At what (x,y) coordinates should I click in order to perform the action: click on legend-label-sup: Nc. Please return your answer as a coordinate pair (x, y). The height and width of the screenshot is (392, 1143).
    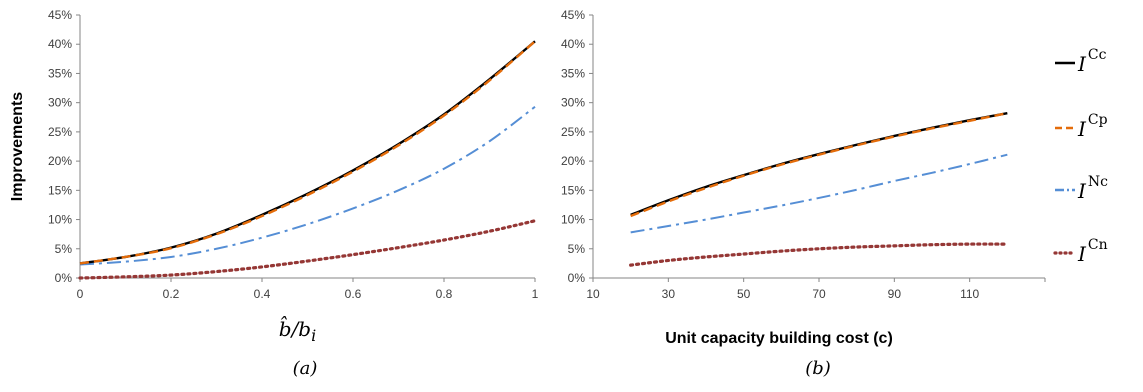
    Looking at the image, I should click on (1098, 182).